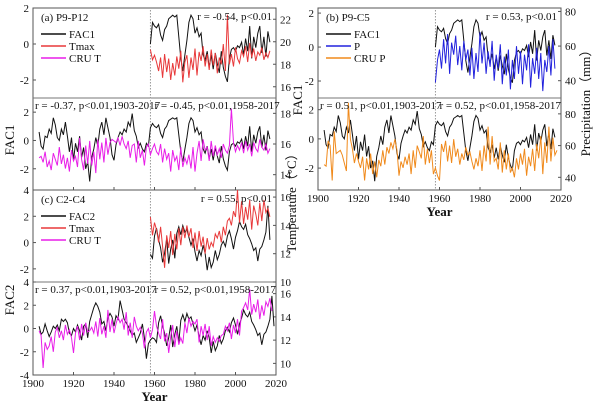 The height and width of the screenshot is (404, 600). Describe the element at coordinates (64, 18) in the screenshot. I see `panel-label: (a) P9-P12` at that location.